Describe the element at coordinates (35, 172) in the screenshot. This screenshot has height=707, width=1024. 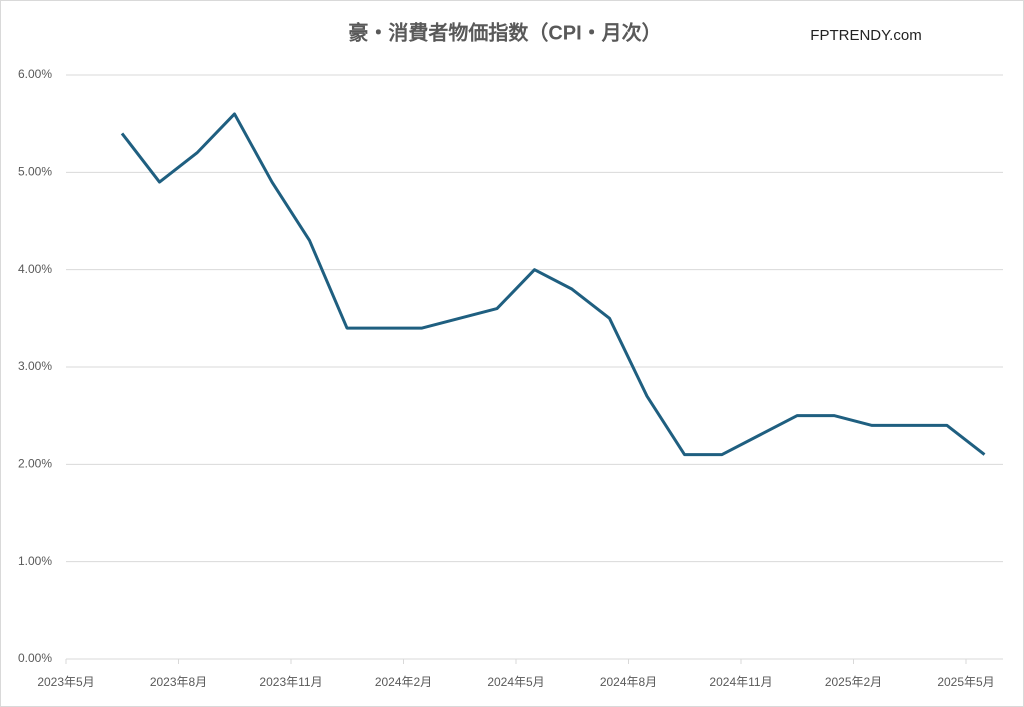
I see `y-tick-label: 5.00%` at that location.